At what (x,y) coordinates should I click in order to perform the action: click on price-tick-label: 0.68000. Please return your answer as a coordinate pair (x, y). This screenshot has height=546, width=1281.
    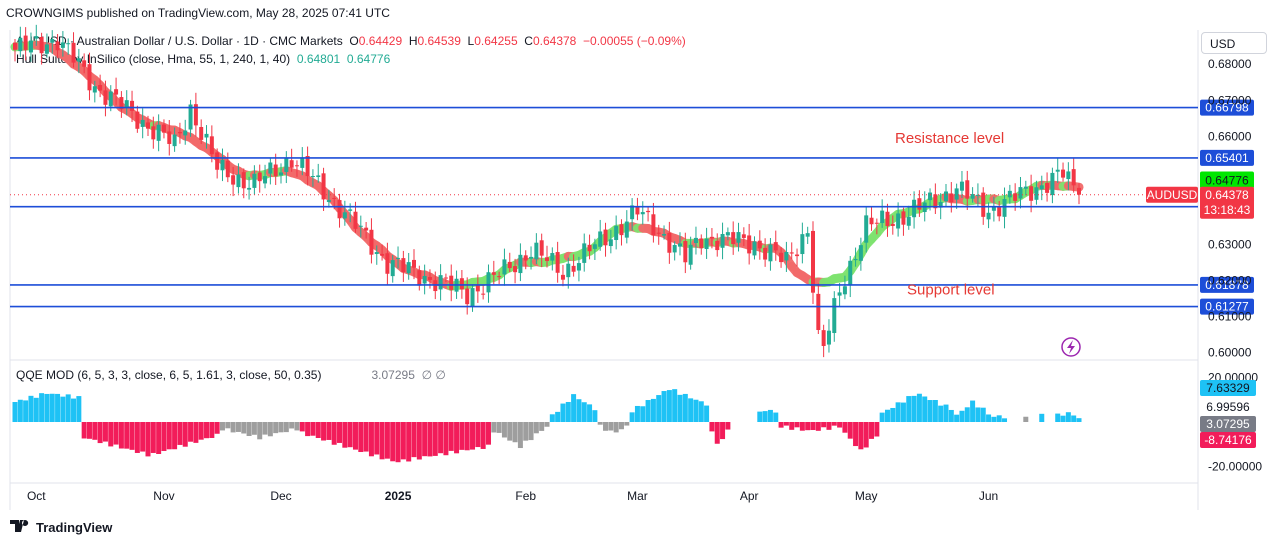
    Looking at the image, I should click on (1230, 64).